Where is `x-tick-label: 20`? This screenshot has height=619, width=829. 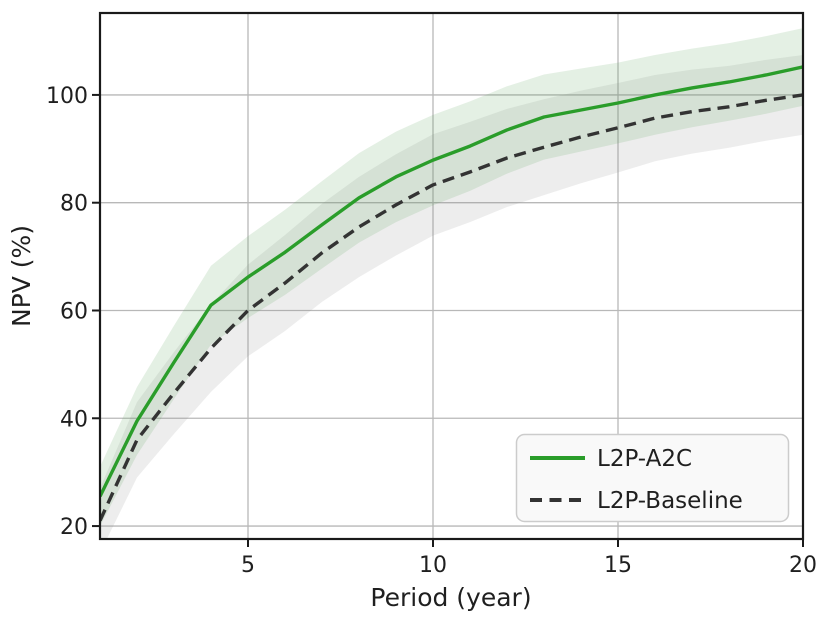
x-tick-label: 20 is located at coordinates (803, 565).